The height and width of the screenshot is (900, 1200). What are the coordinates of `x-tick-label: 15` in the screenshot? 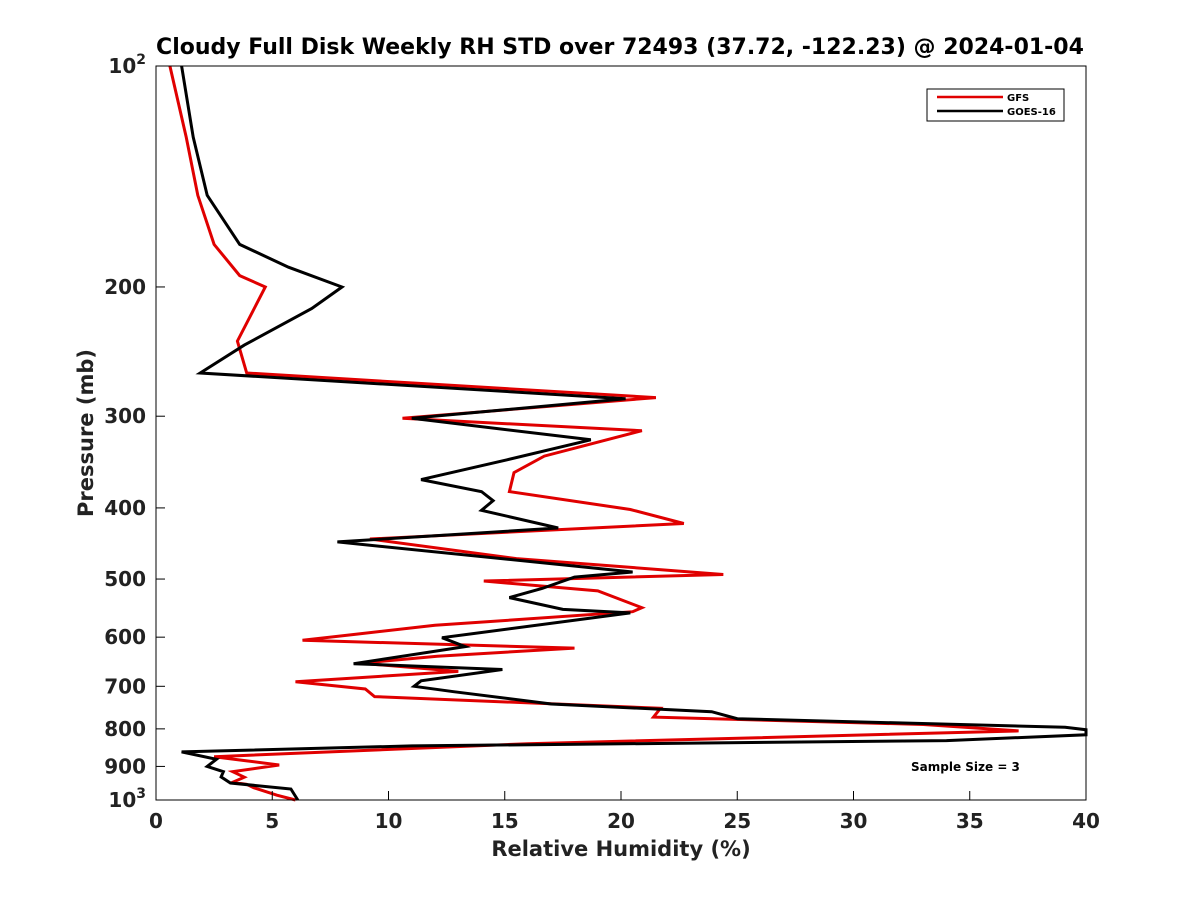 It's located at (505, 821).